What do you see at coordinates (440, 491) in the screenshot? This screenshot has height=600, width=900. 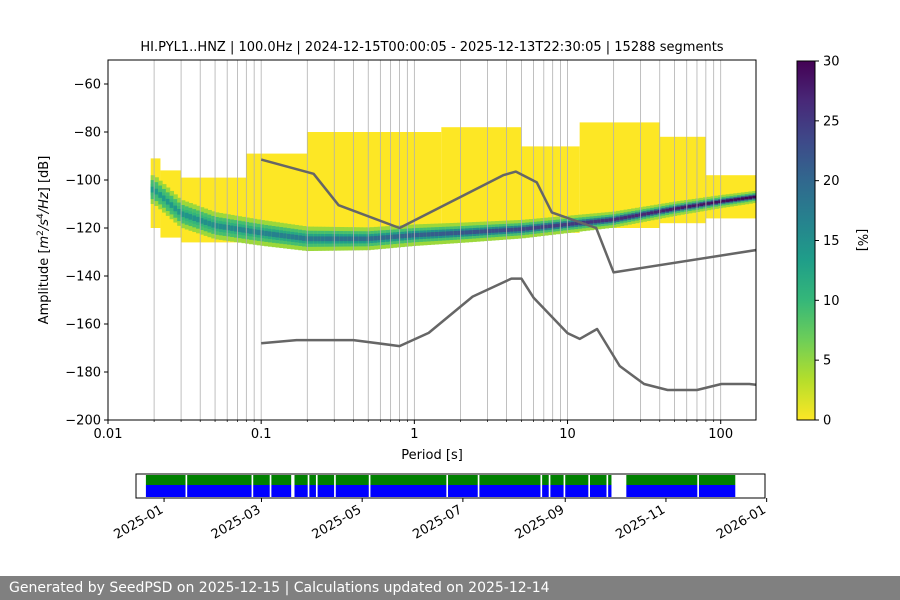 I see `timeline-bottom-bar` at bounding box center [440, 491].